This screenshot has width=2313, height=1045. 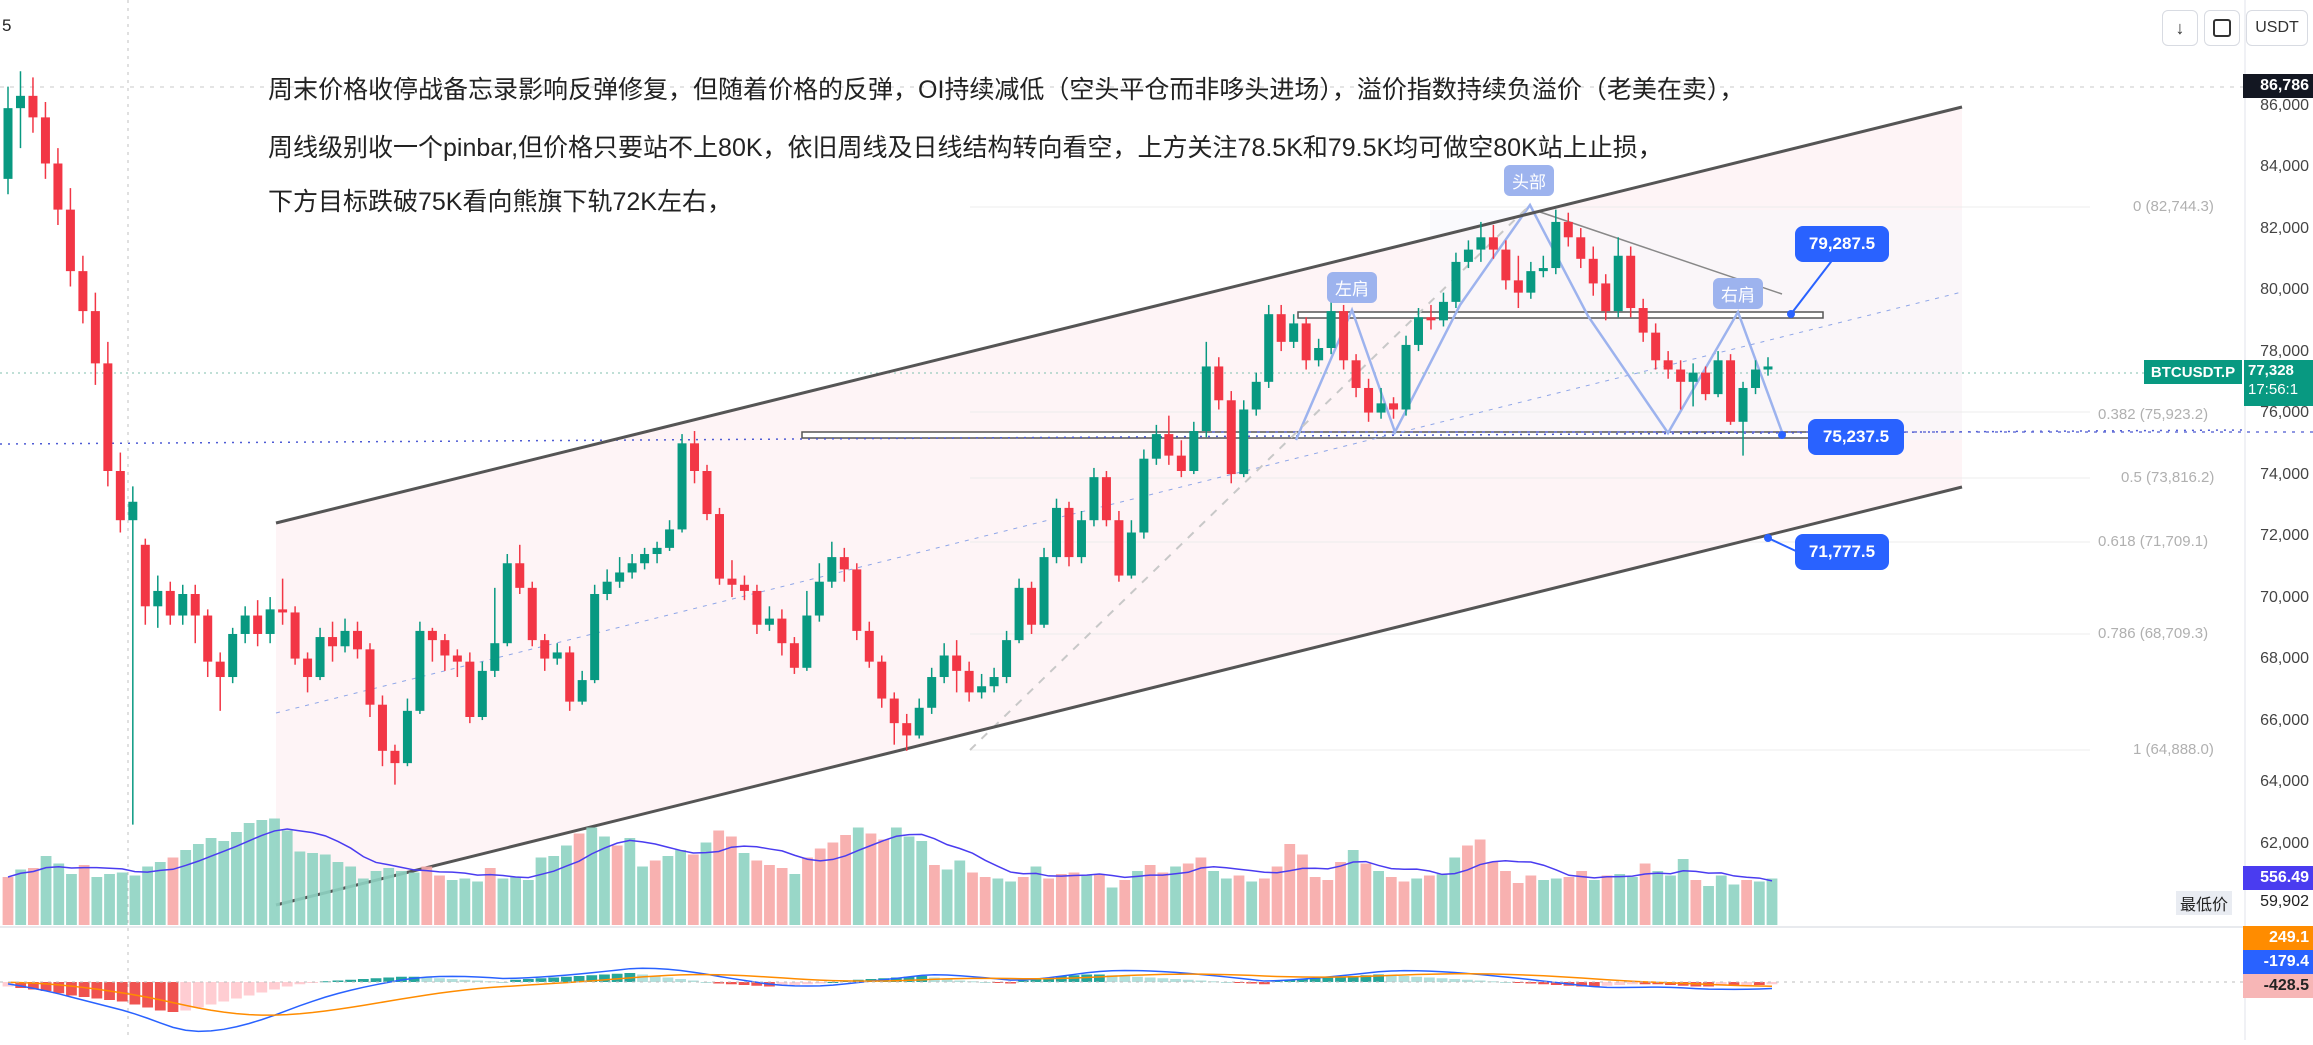 I want to click on callout-71777: 71,777.5, so click(x=1842, y=552).